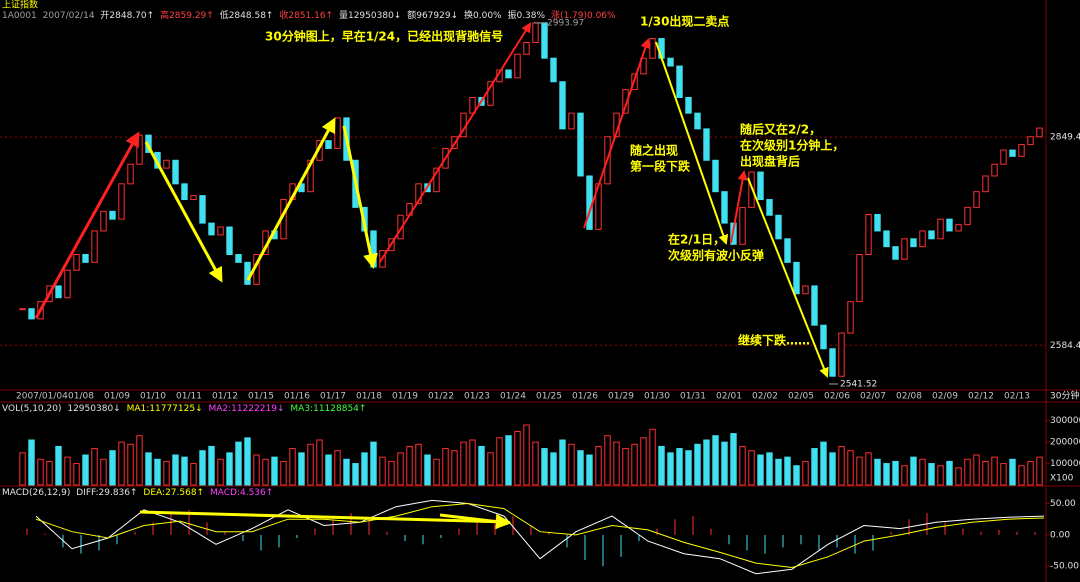 The width and height of the screenshot is (1080, 582). Describe the element at coordinates (549, 397) in the screenshot. I see `x-tick-label: 01/25` at that location.